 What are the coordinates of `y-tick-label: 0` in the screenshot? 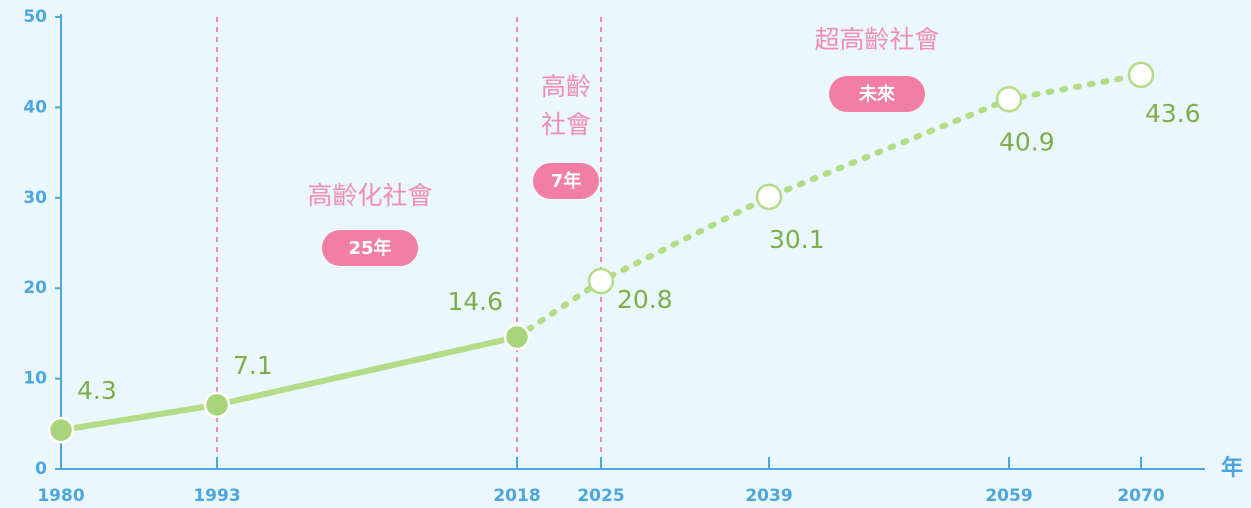 It's located at (41, 469).